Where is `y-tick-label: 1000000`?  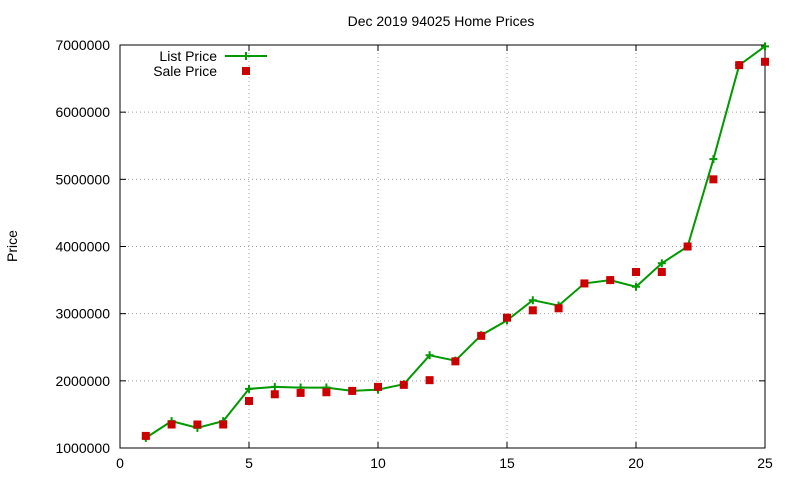 y-tick-label: 1000000 is located at coordinates (82, 448).